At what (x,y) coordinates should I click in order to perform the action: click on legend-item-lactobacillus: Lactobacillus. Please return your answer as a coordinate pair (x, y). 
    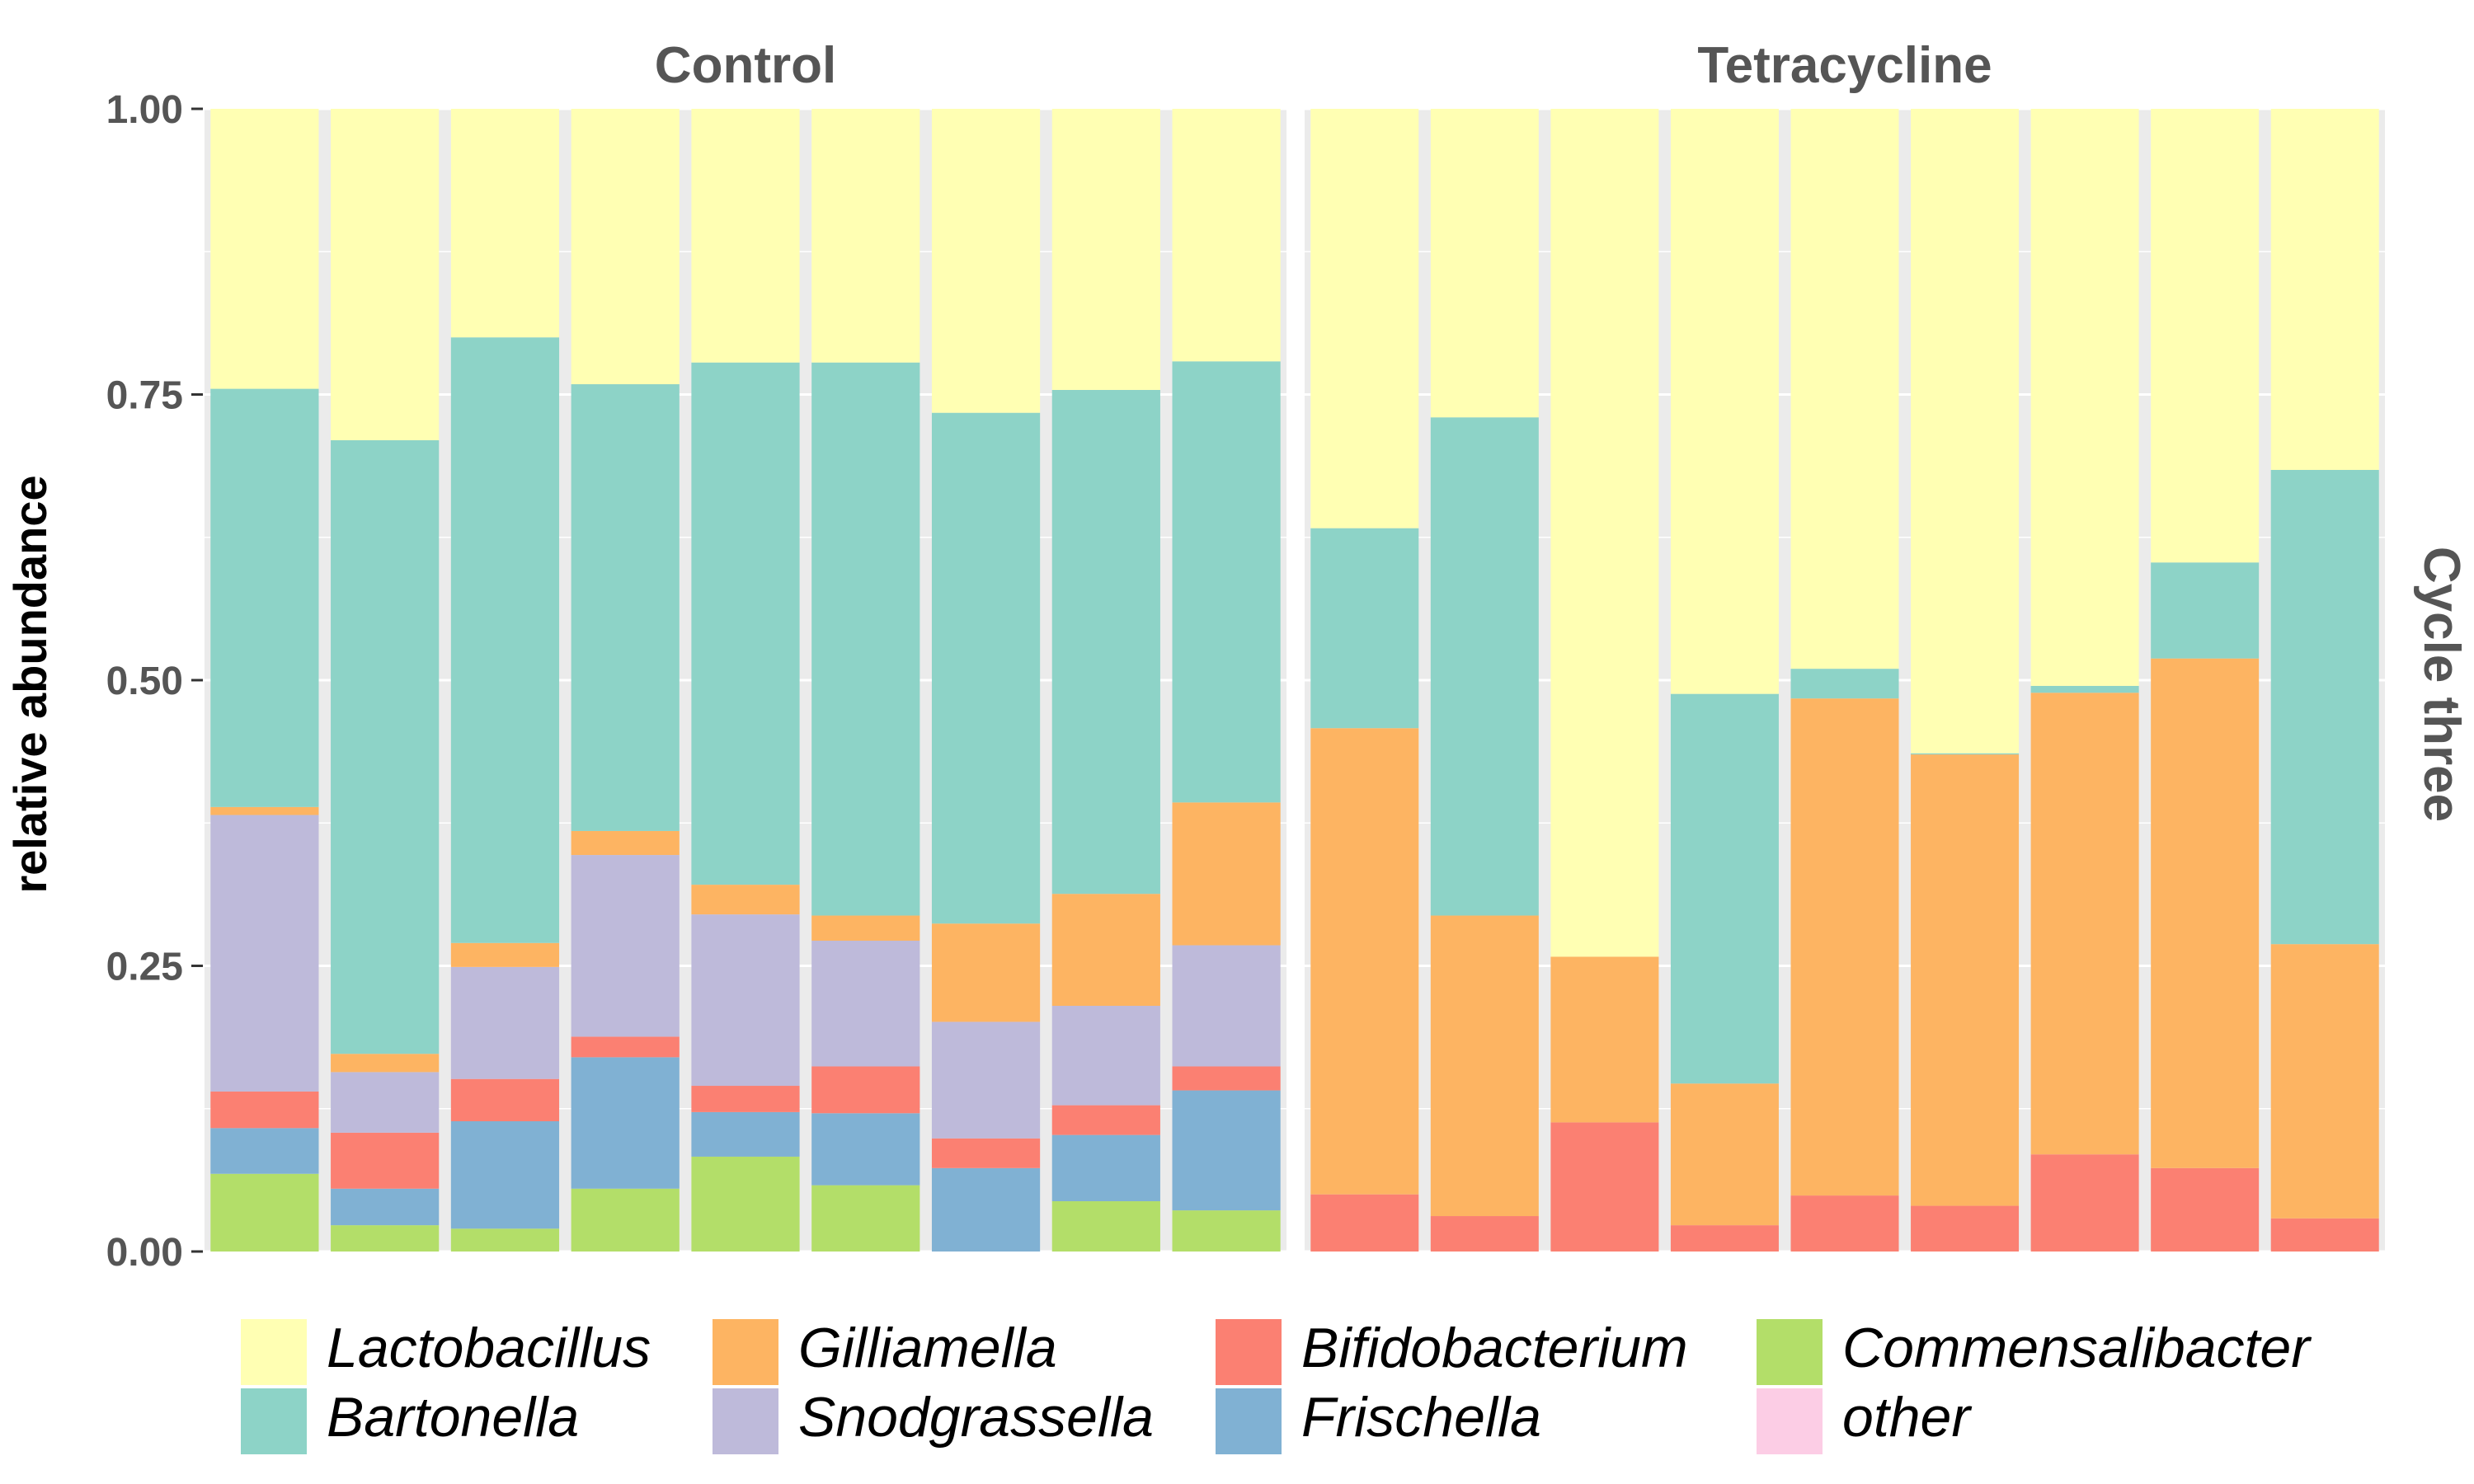
    Looking at the image, I should click on (446, 1351).